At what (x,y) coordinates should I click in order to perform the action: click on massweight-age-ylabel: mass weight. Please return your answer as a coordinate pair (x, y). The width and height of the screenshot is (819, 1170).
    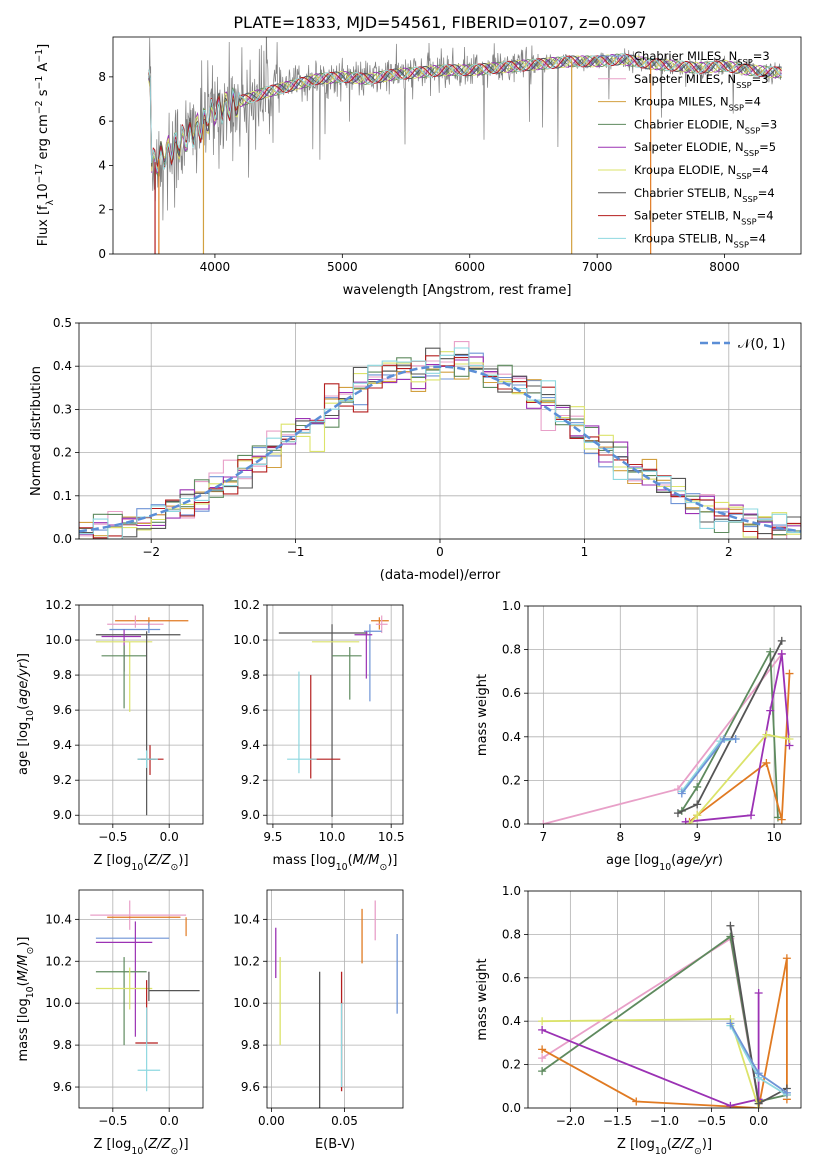
    Looking at the image, I should click on (482, 715).